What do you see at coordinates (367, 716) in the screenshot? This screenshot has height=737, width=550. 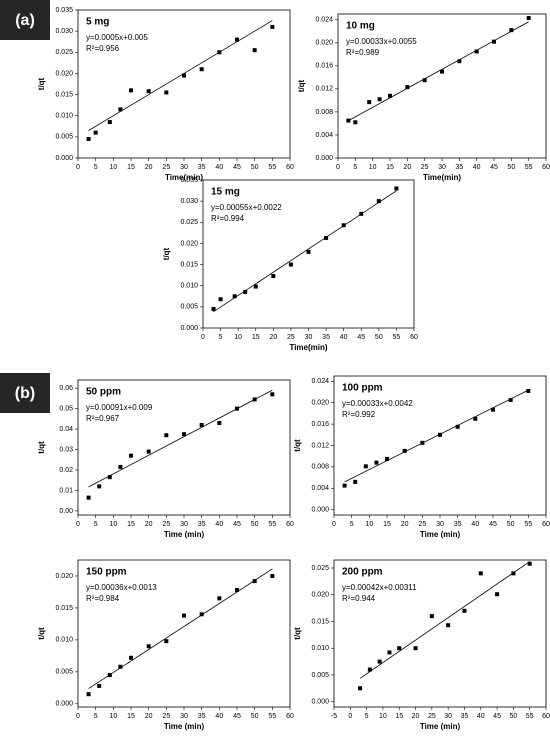 I see `x-tick-label: 5` at bounding box center [367, 716].